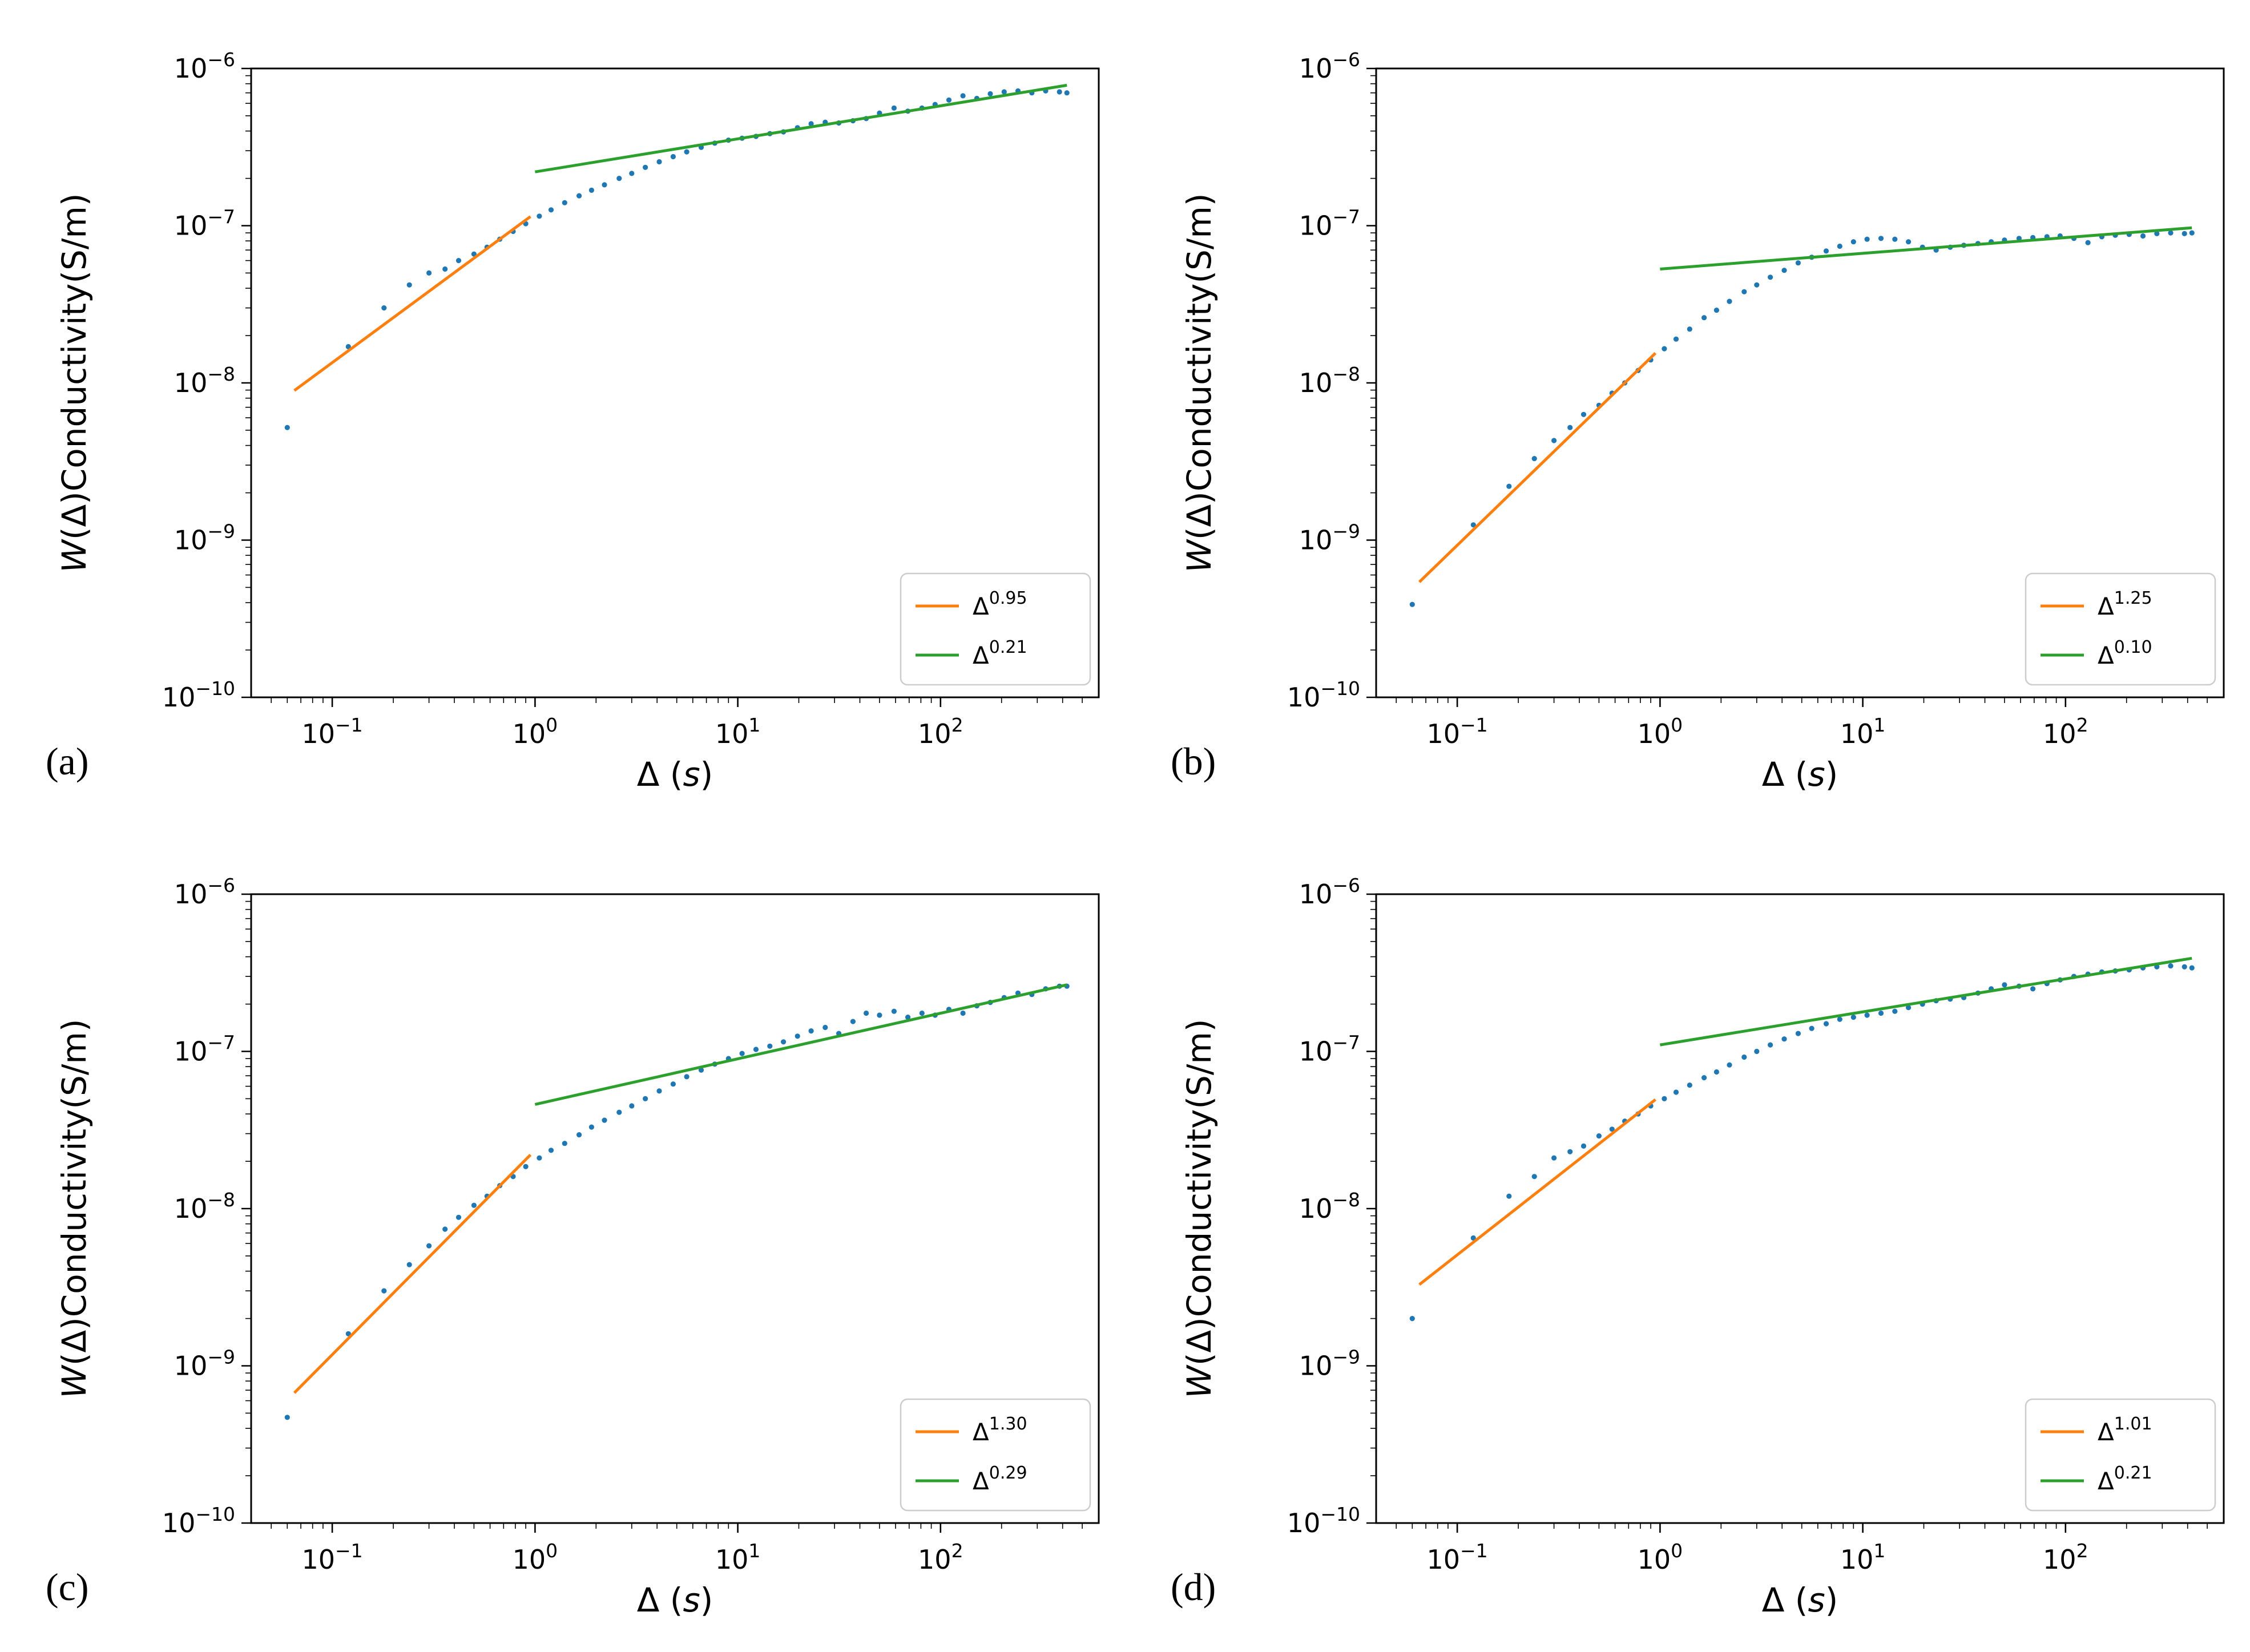 The height and width of the screenshot is (1652, 2250). I want to click on panel-label-c: (c), so click(67, 1587).